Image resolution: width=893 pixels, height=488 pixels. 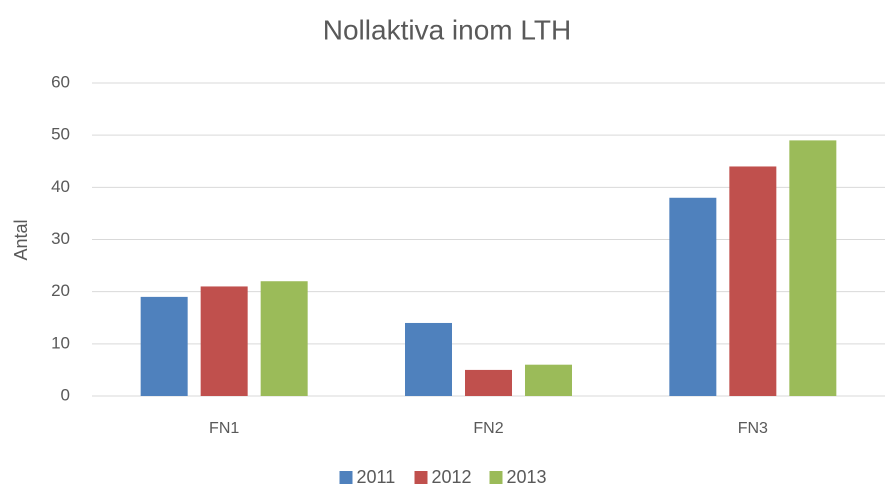 What do you see at coordinates (447, 29) in the screenshot?
I see `chart-title: Nollaktiva inom LTH` at bounding box center [447, 29].